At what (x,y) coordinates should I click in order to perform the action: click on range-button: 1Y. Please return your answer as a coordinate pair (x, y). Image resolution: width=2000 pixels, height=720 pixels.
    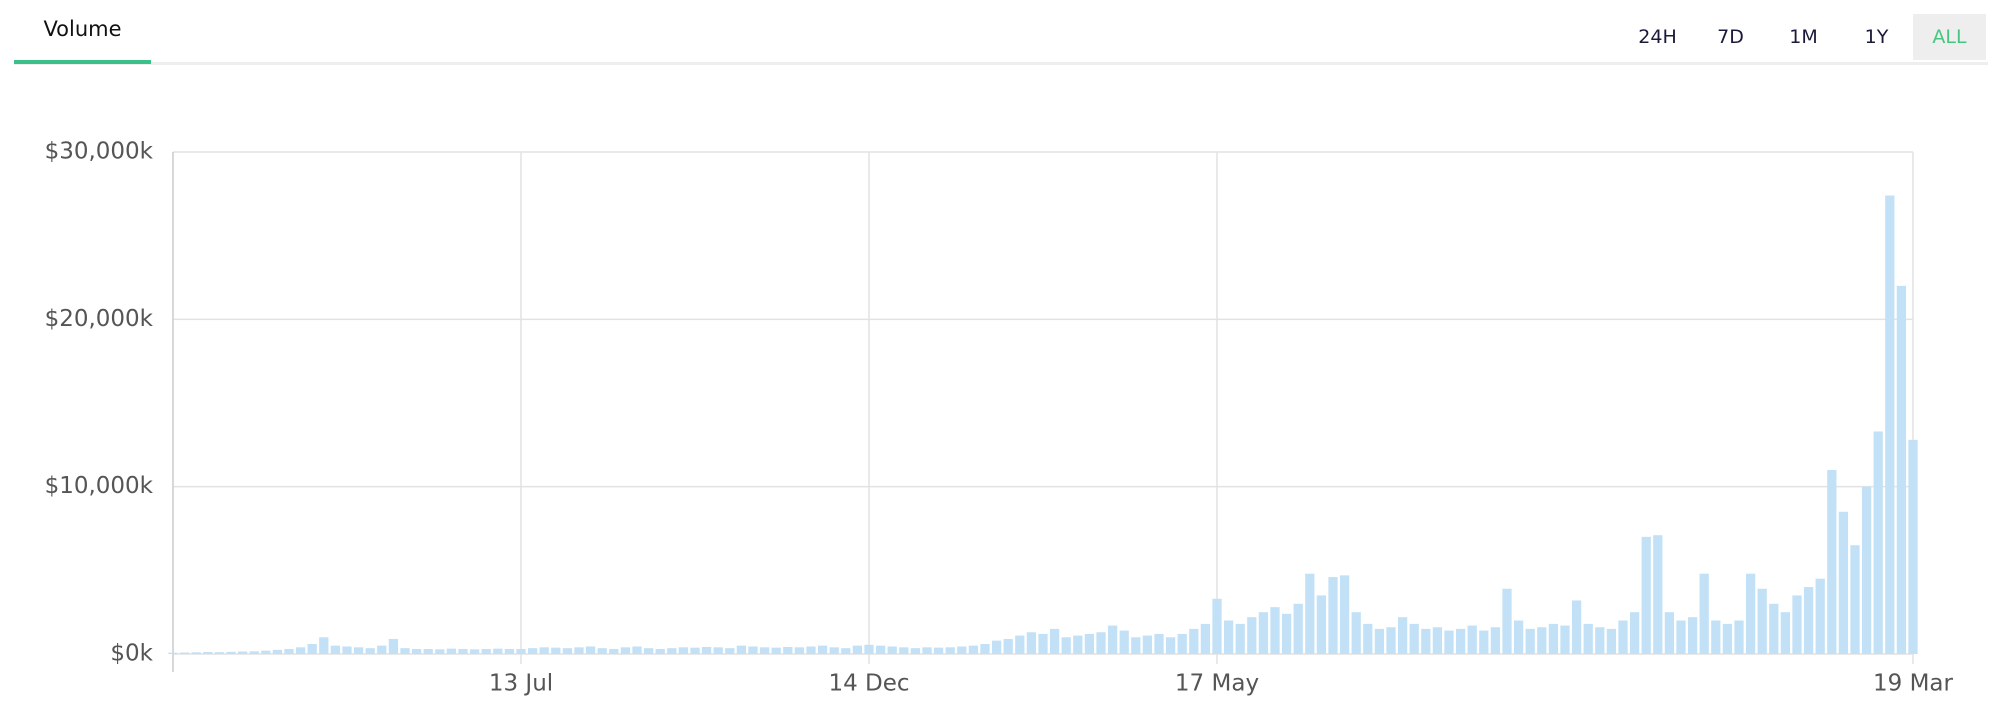
    Looking at the image, I should click on (1876, 37).